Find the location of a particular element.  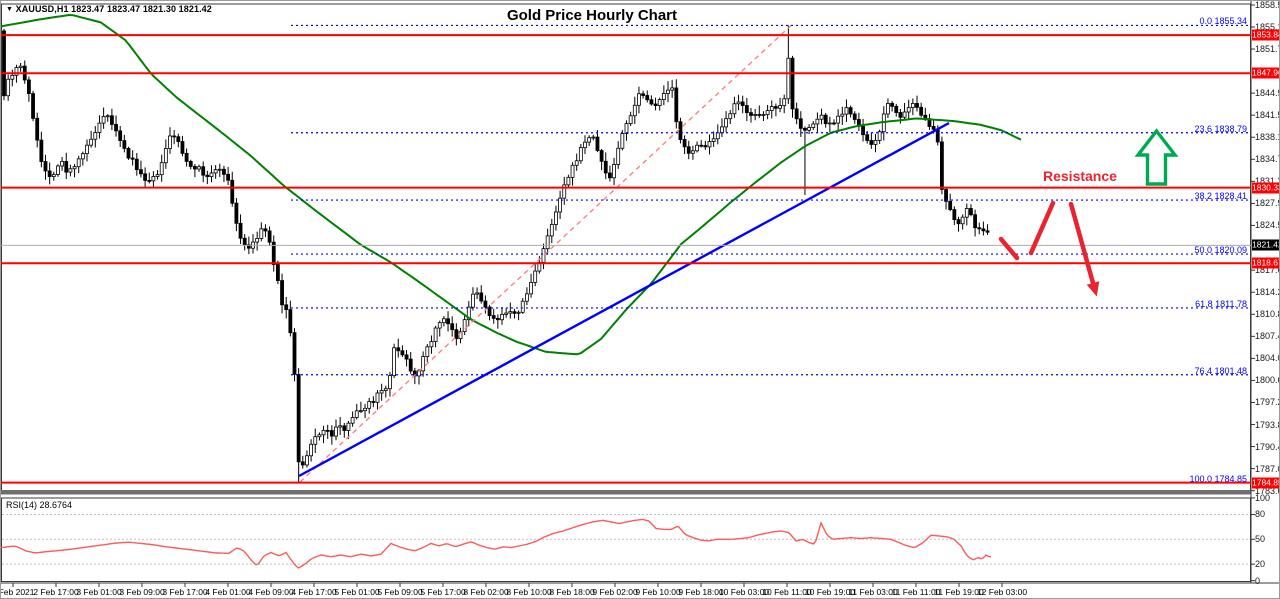

y-axis-tick-label: 1855.10 is located at coordinates (1267, 27).